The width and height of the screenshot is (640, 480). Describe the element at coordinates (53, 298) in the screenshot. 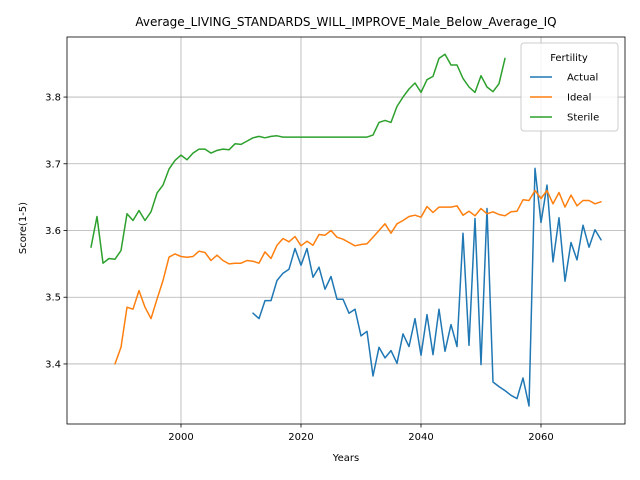

I see `y-tick-label: 3.5` at that location.